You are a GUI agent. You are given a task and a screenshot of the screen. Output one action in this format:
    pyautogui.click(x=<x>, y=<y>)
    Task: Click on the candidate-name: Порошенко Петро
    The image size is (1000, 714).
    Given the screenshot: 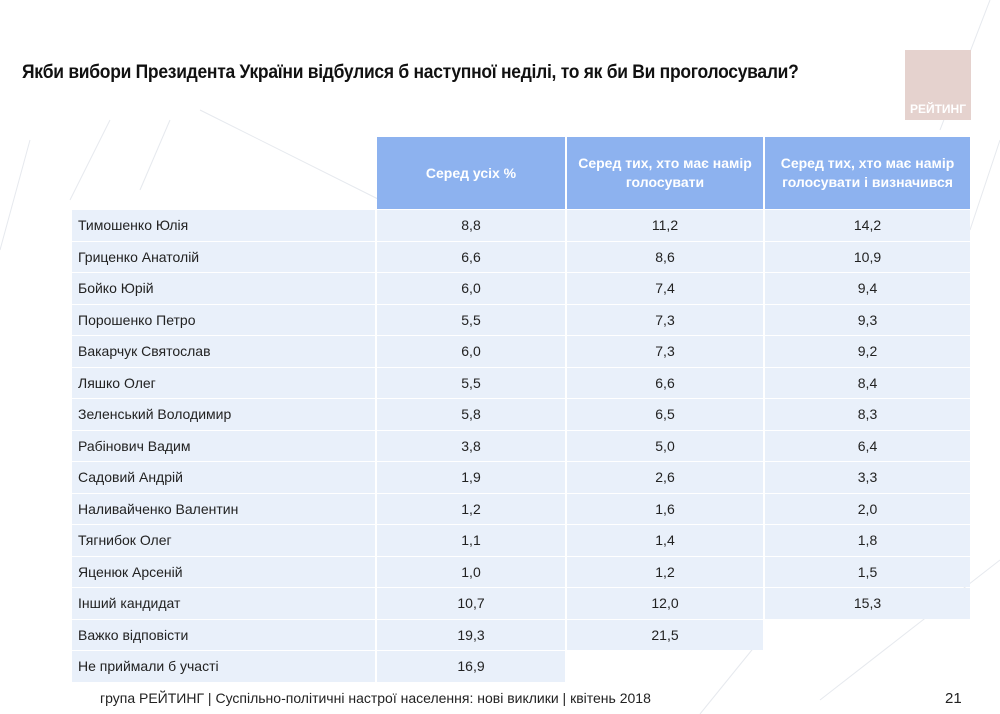 What is the action you would take?
    pyautogui.click(x=223, y=319)
    